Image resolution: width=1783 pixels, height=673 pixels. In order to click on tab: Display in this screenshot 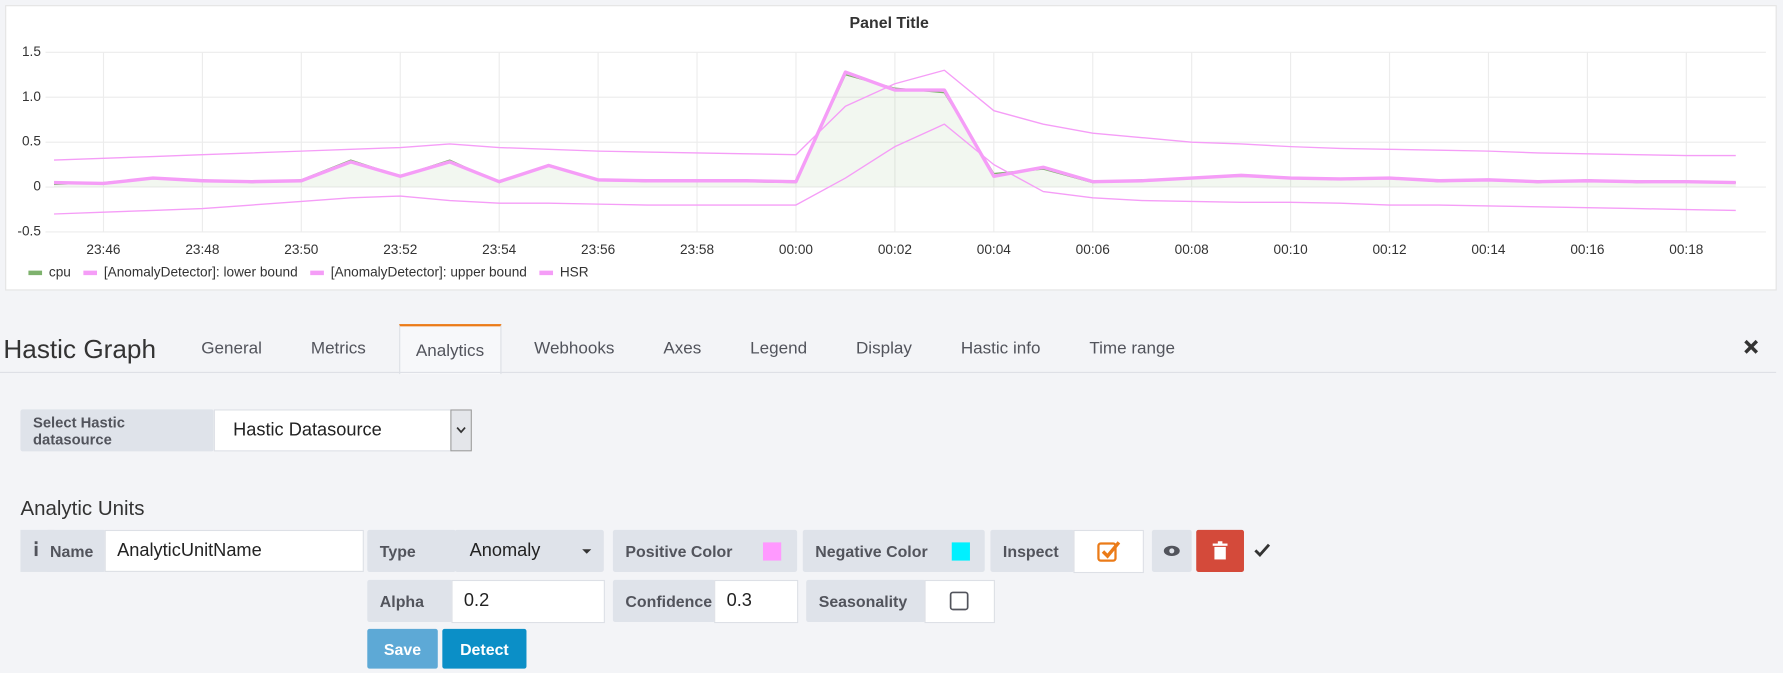, I will do `click(883, 348)`.